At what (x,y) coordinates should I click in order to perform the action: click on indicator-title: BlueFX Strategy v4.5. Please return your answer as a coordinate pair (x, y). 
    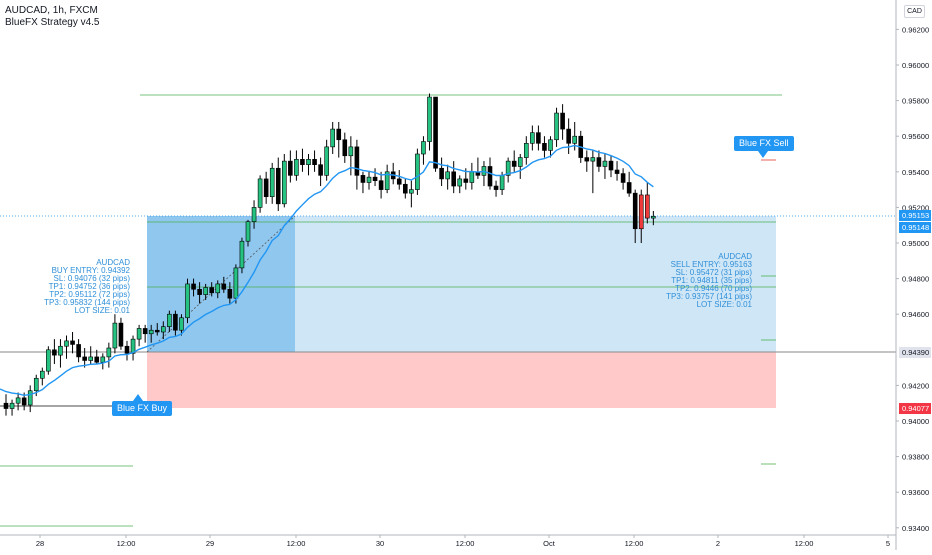
    Looking at the image, I should click on (52, 22).